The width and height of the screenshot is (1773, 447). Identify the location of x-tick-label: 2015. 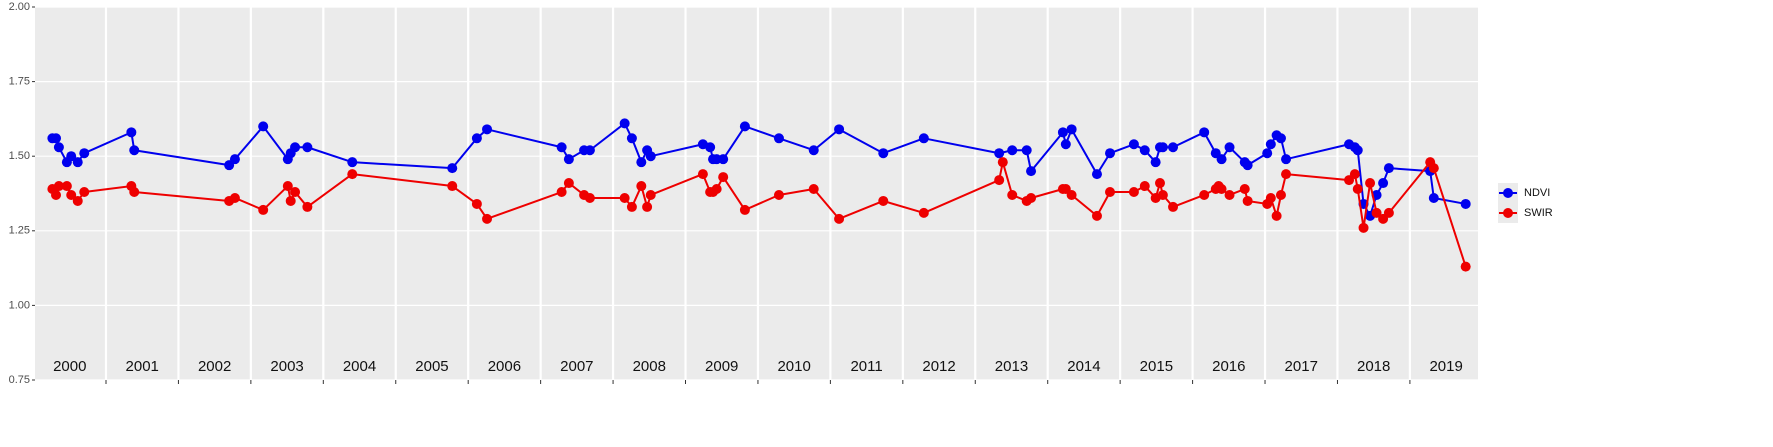
(1156, 366).